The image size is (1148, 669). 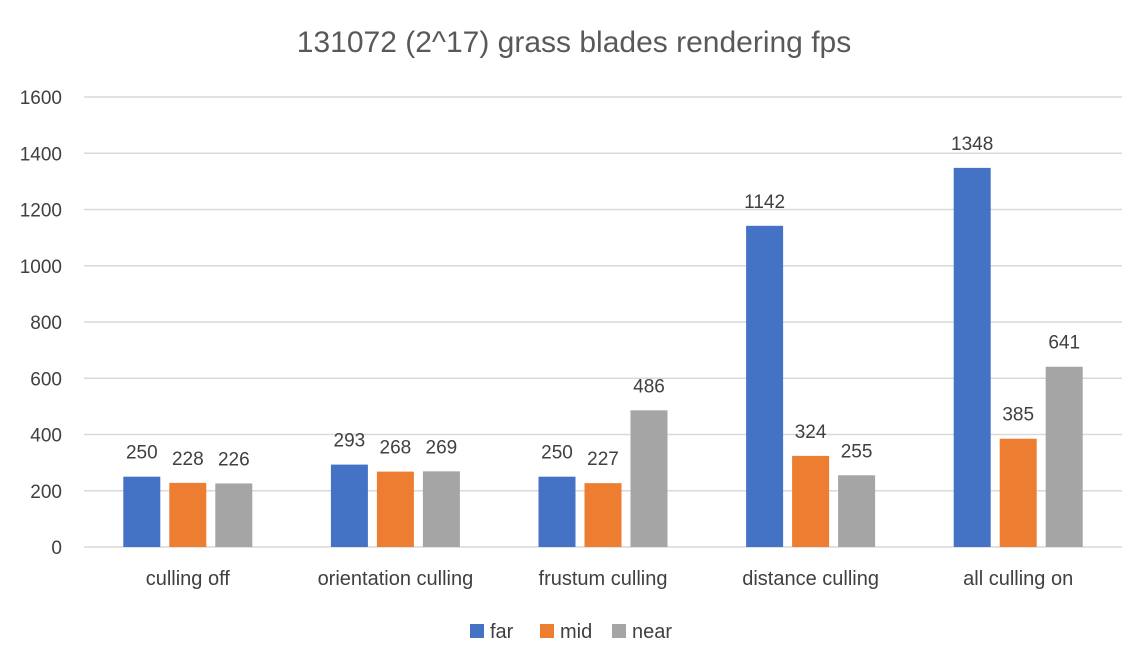 What do you see at coordinates (350, 441) in the screenshot?
I see `data-label-far: 293` at bounding box center [350, 441].